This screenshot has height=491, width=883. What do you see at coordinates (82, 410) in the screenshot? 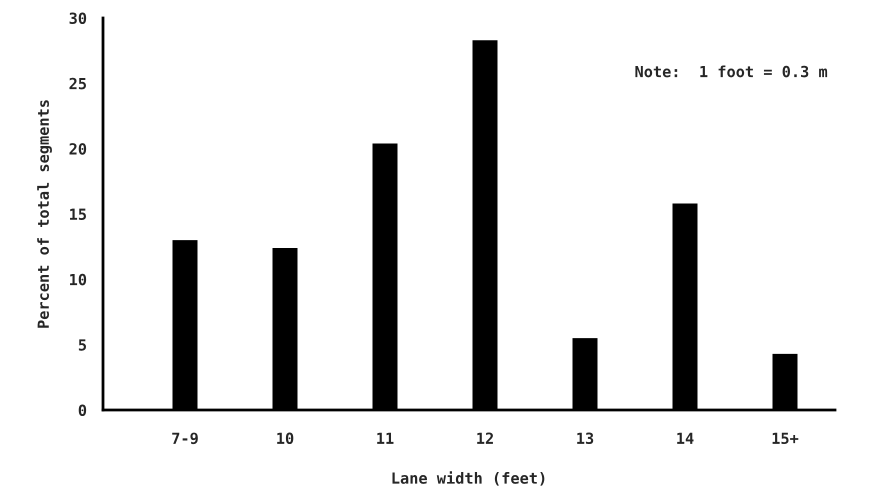
I see `y-tick-label: 0` at bounding box center [82, 410].